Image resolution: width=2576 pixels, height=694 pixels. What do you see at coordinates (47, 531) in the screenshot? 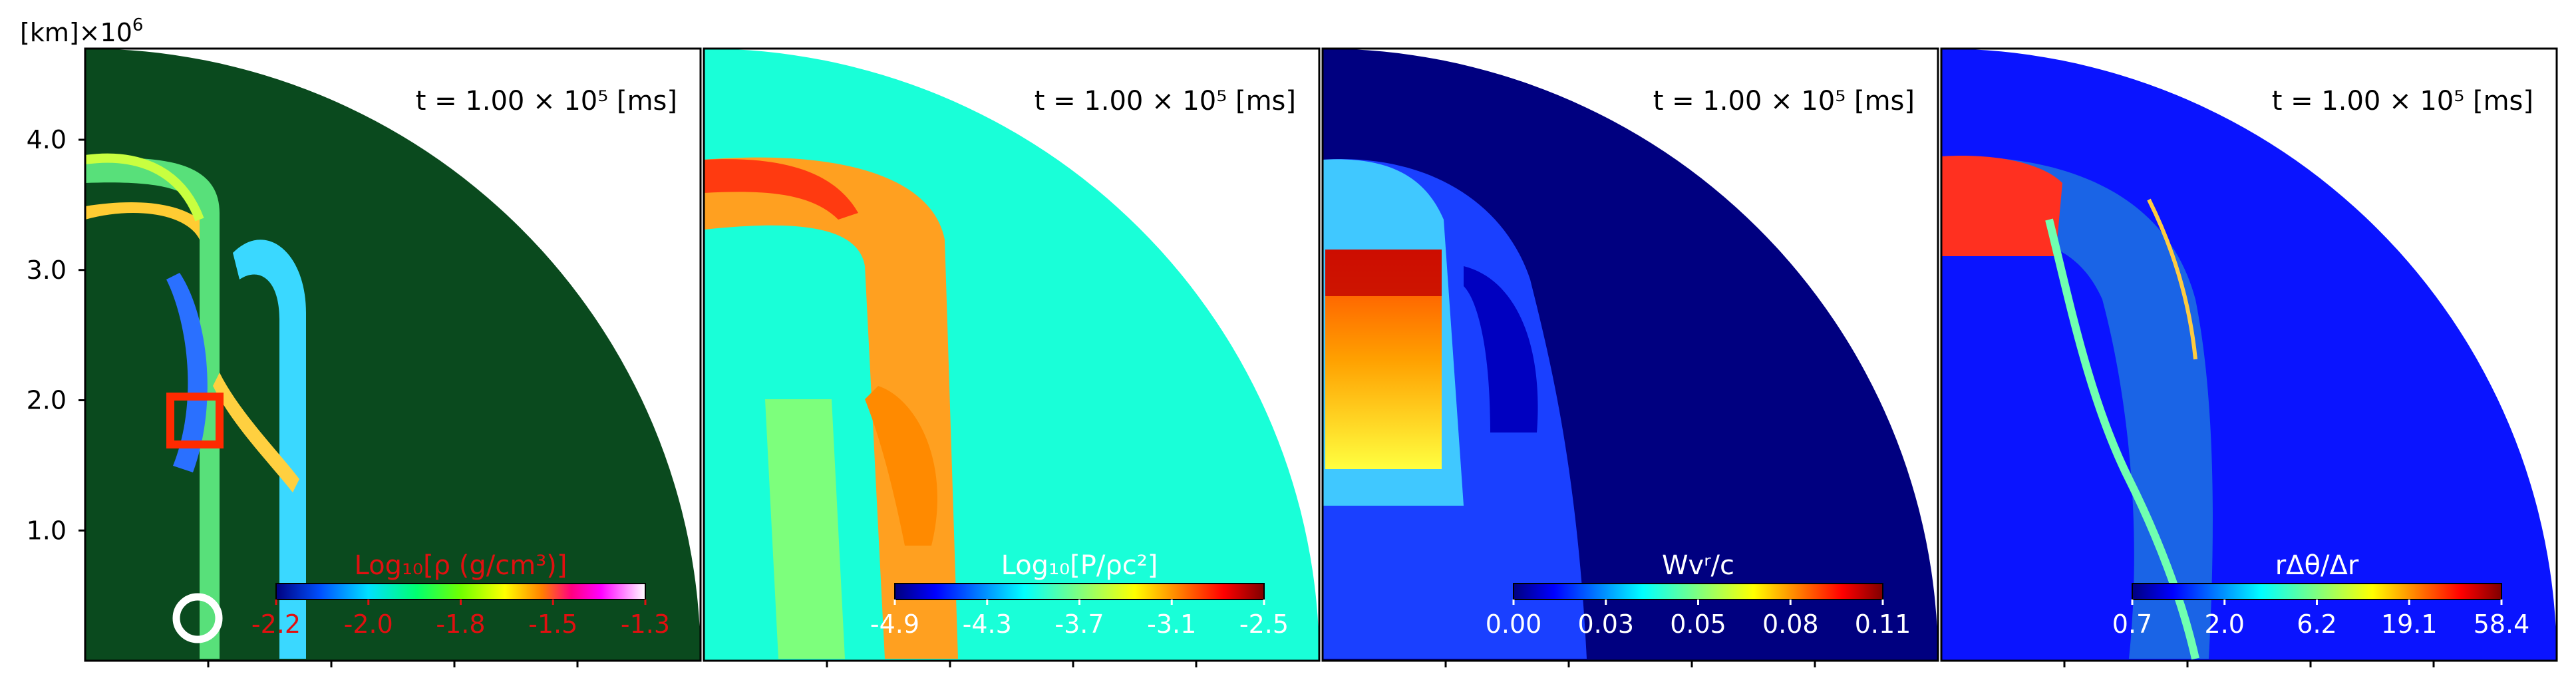
I see `y-tick-label: 1.0` at bounding box center [47, 531].